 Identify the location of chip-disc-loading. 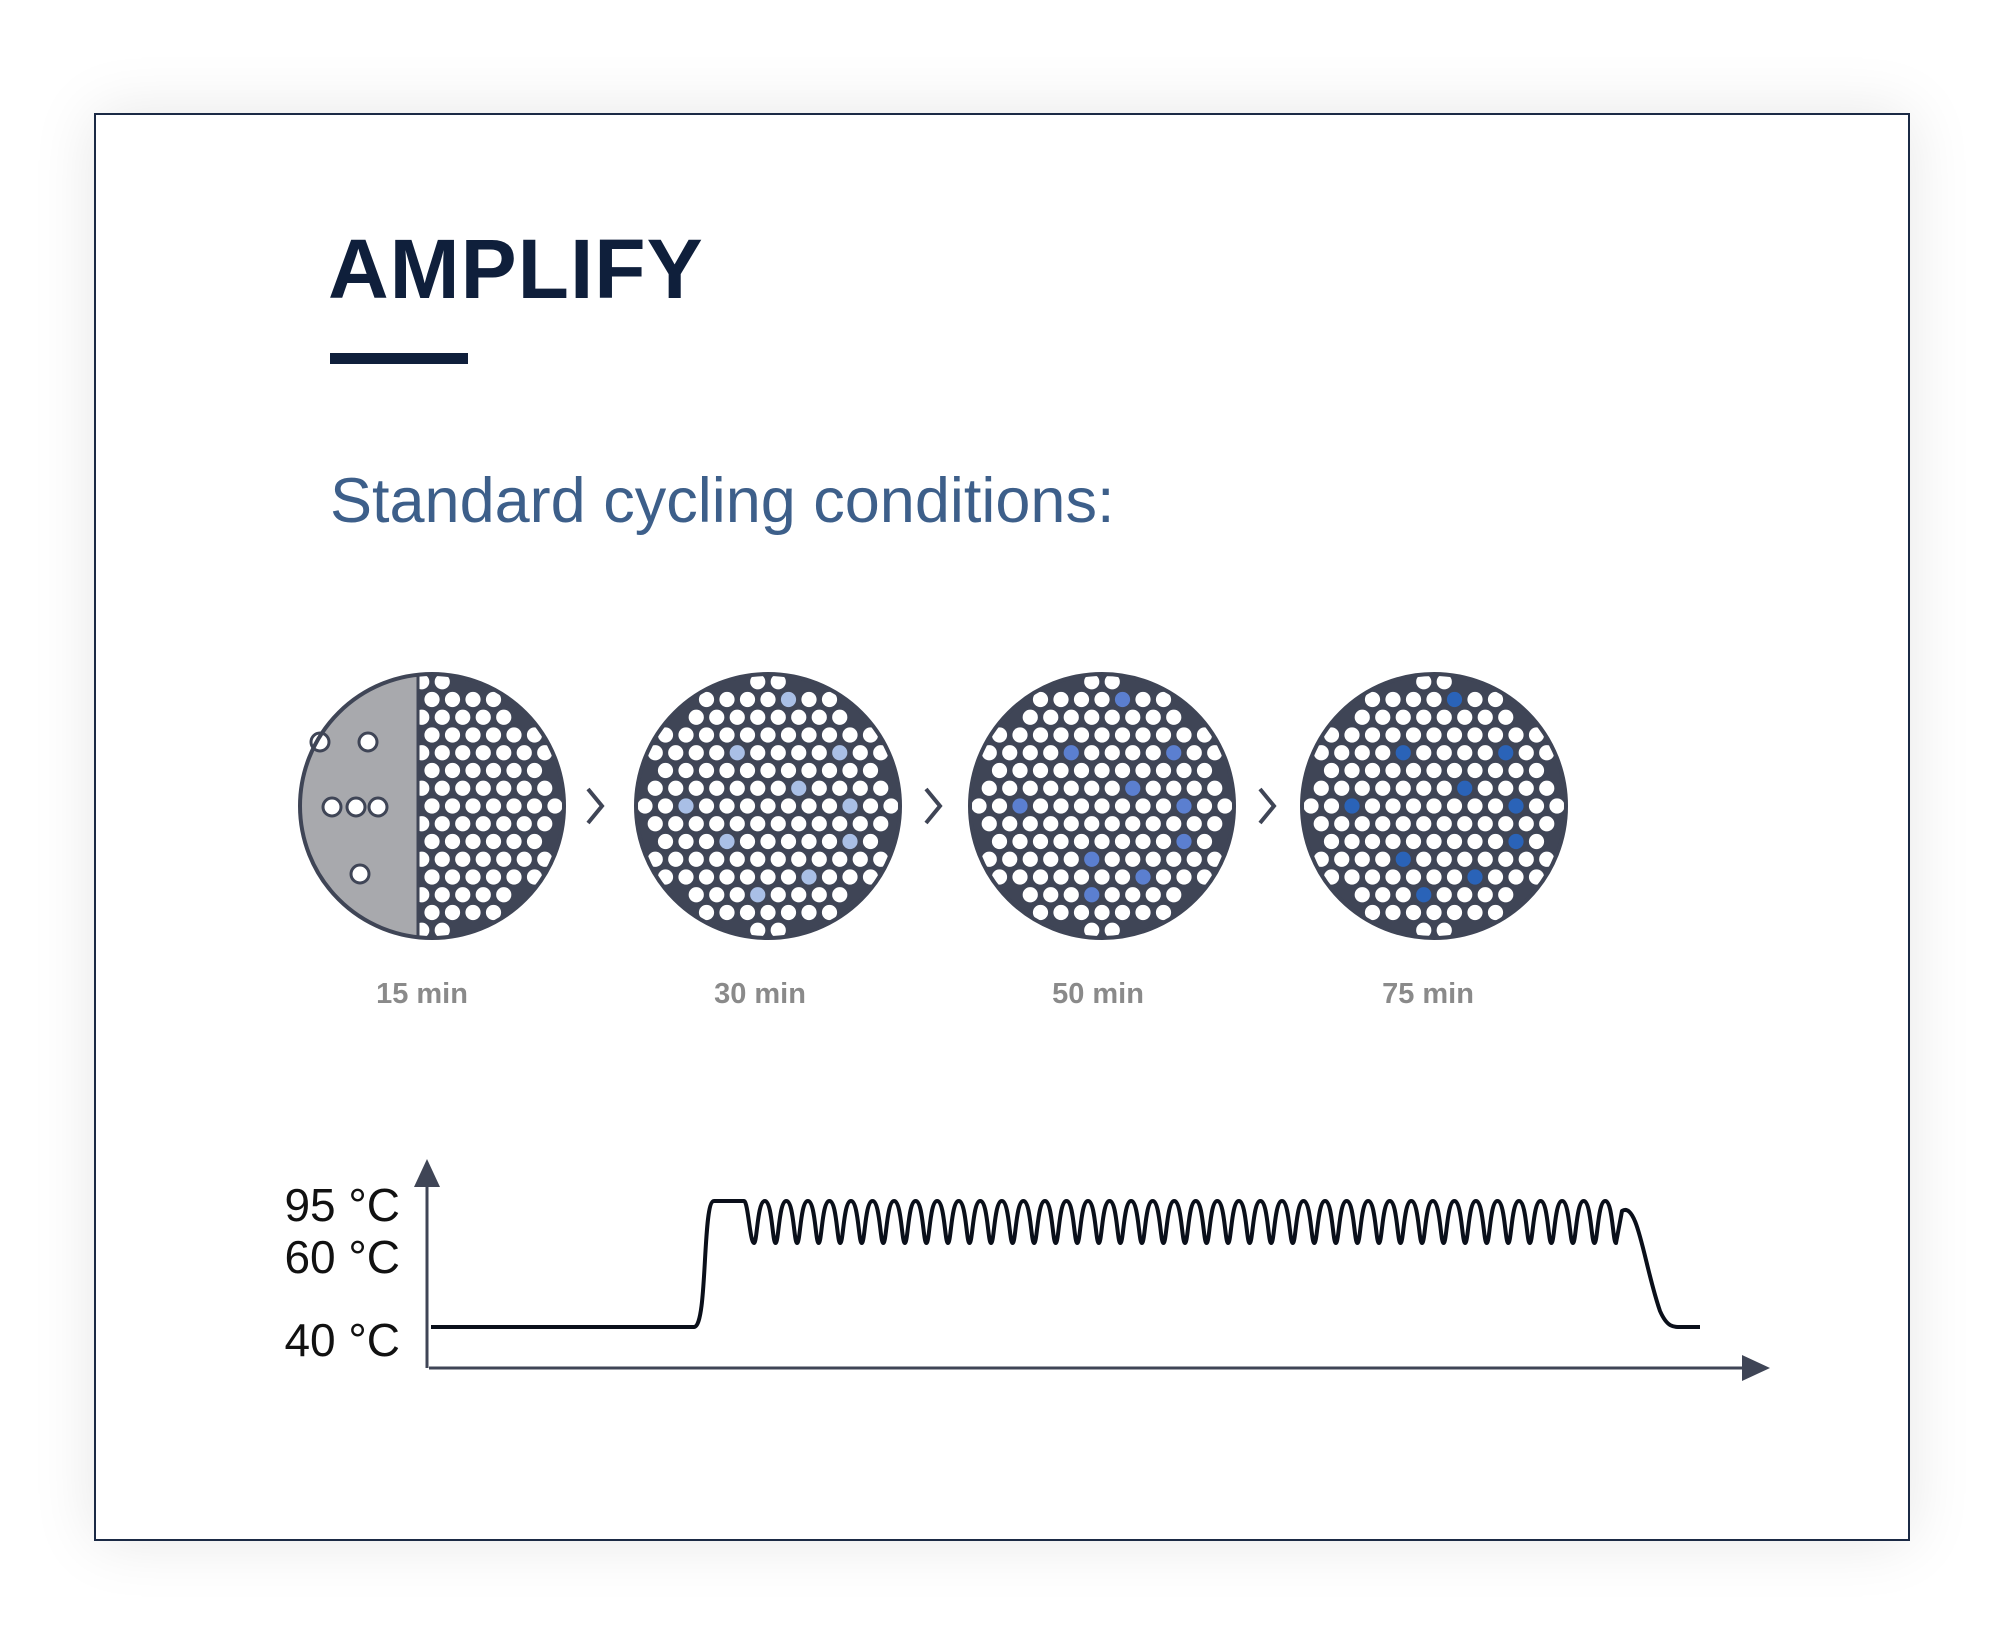
(432, 806).